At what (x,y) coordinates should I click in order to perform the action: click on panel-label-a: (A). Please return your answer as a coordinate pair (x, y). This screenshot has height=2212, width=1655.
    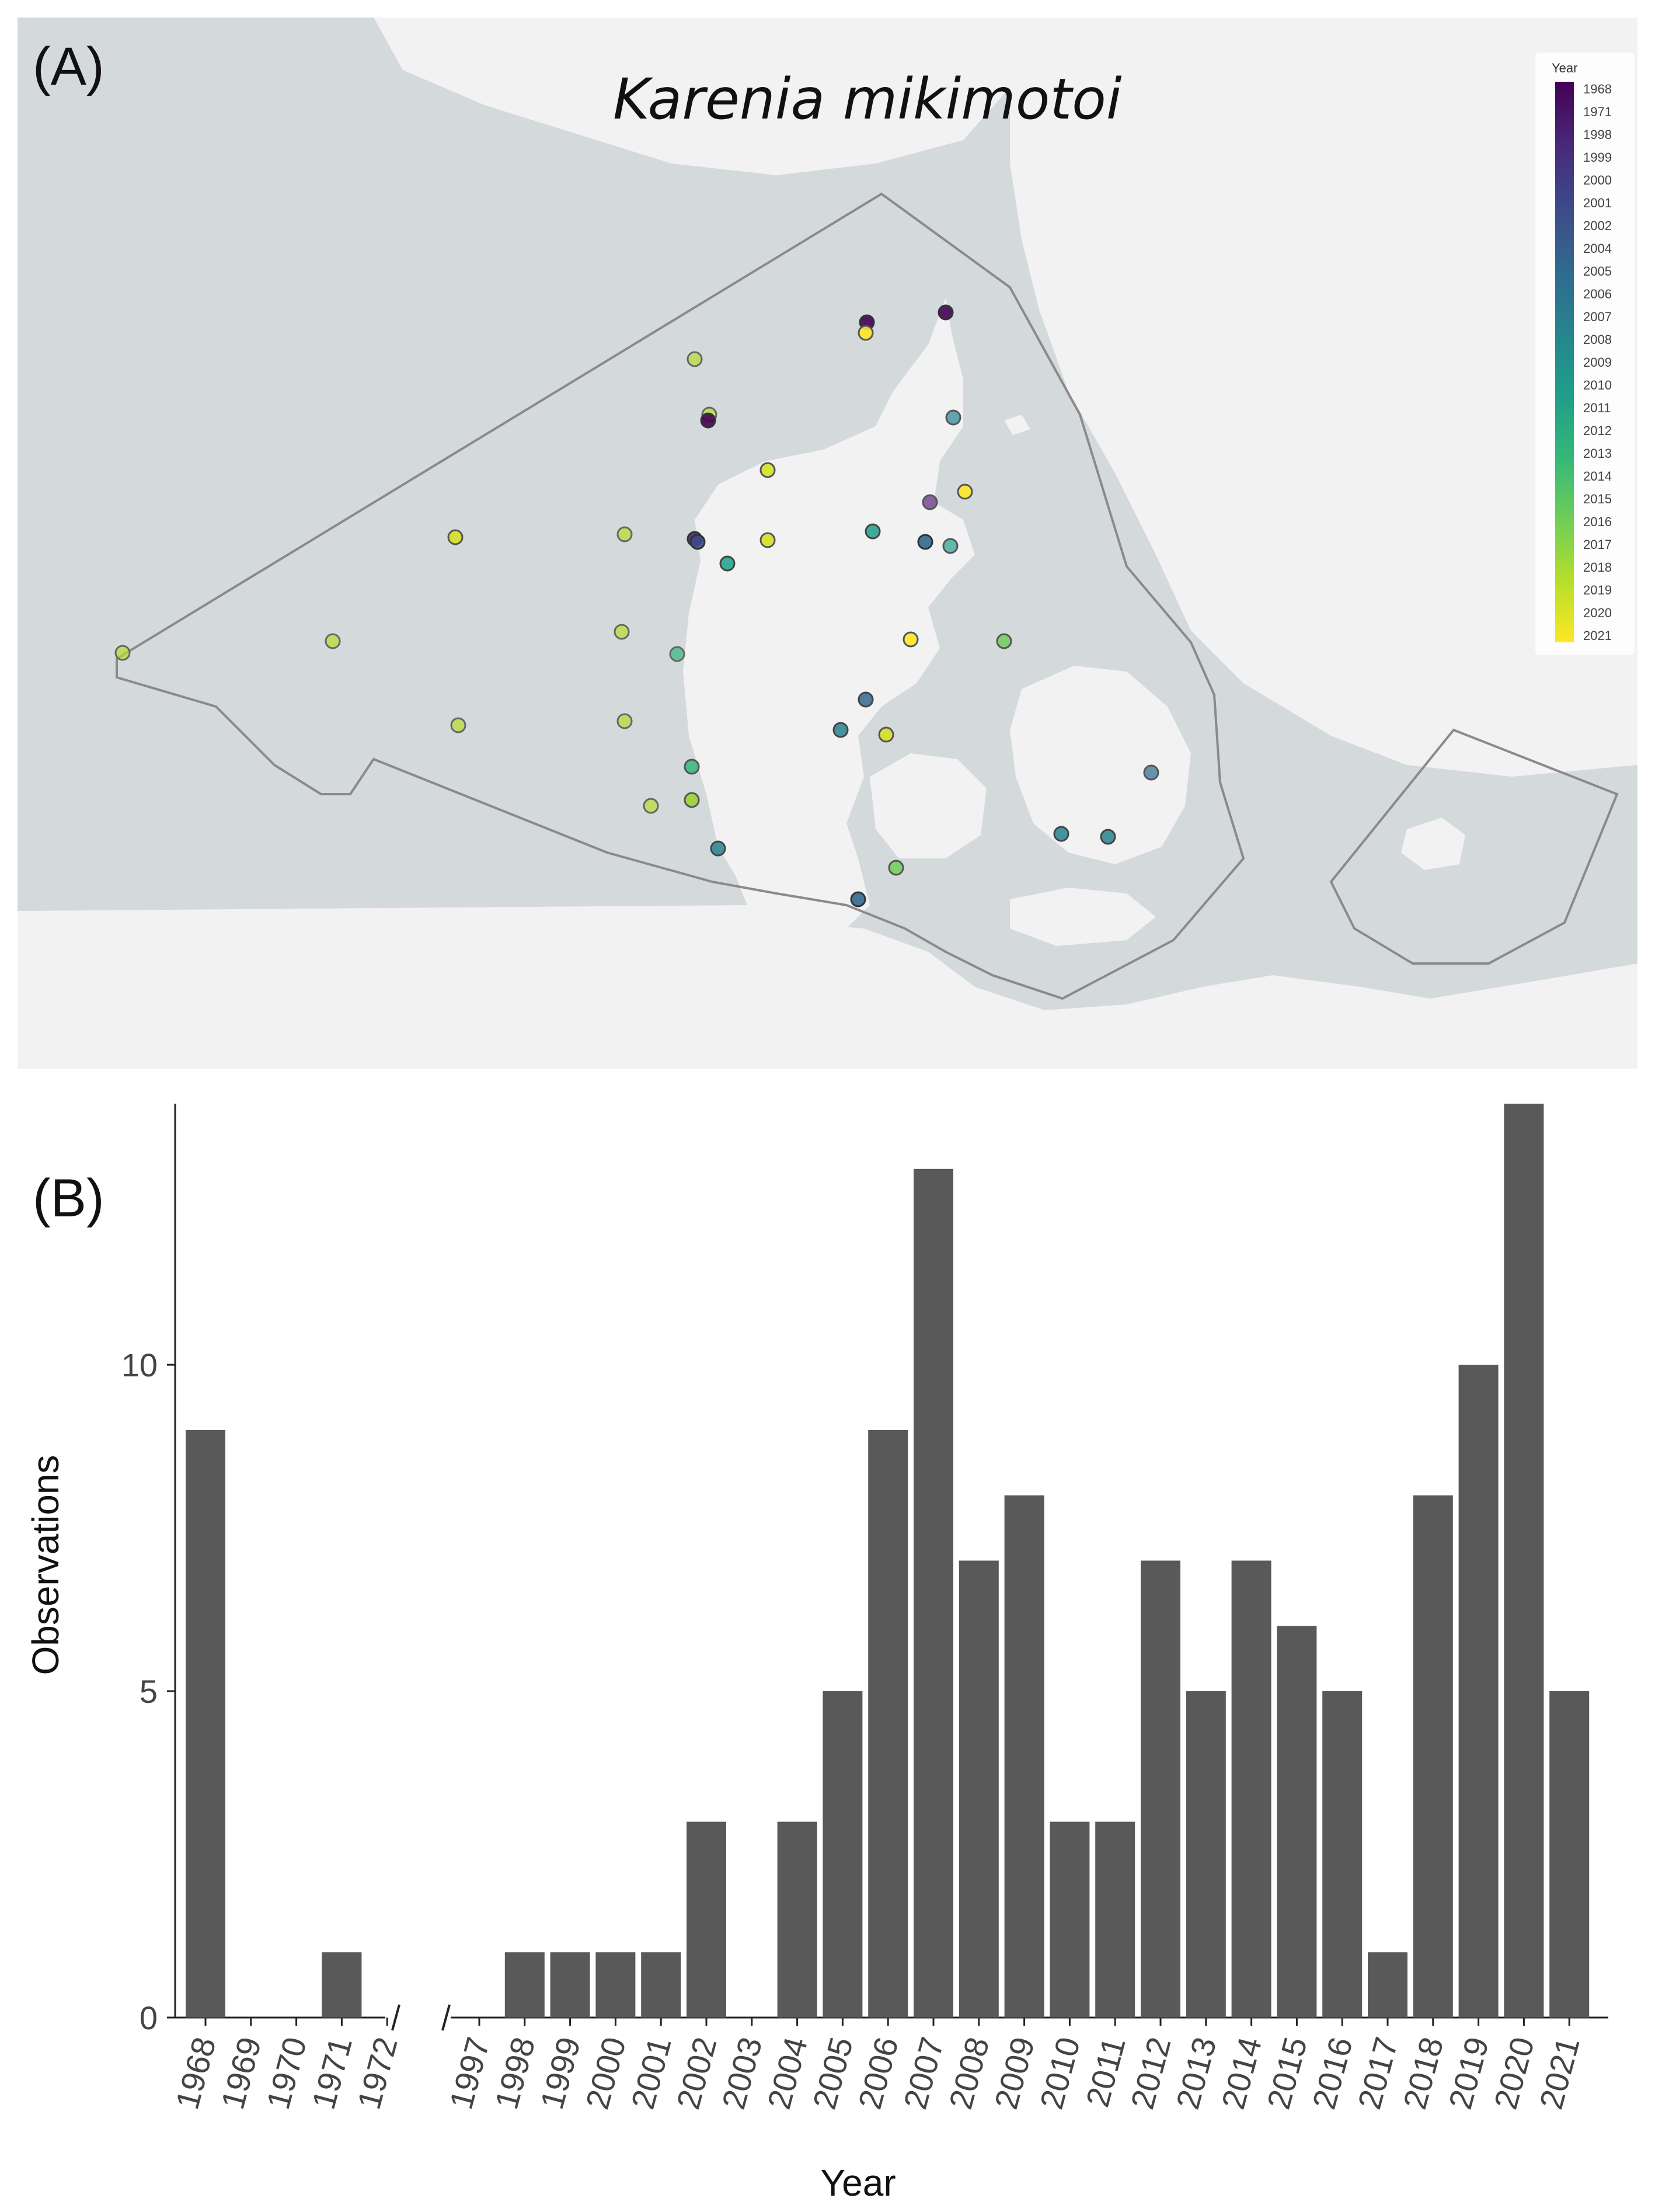
    Looking at the image, I should click on (69, 66).